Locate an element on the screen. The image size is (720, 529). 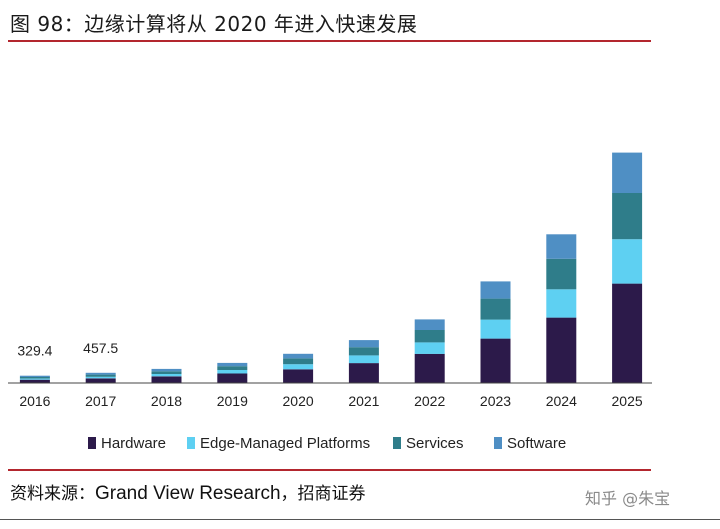
legend-swatch-edge-managed-platforms is located at coordinates (191, 443).